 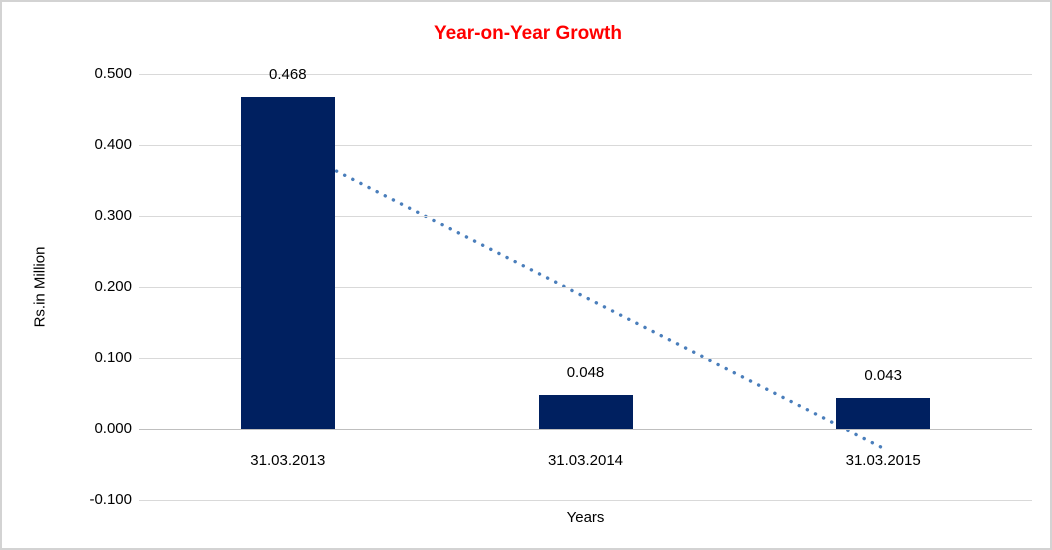 I want to click on y-tick-label: 0.300, so click(x=113, y=215).